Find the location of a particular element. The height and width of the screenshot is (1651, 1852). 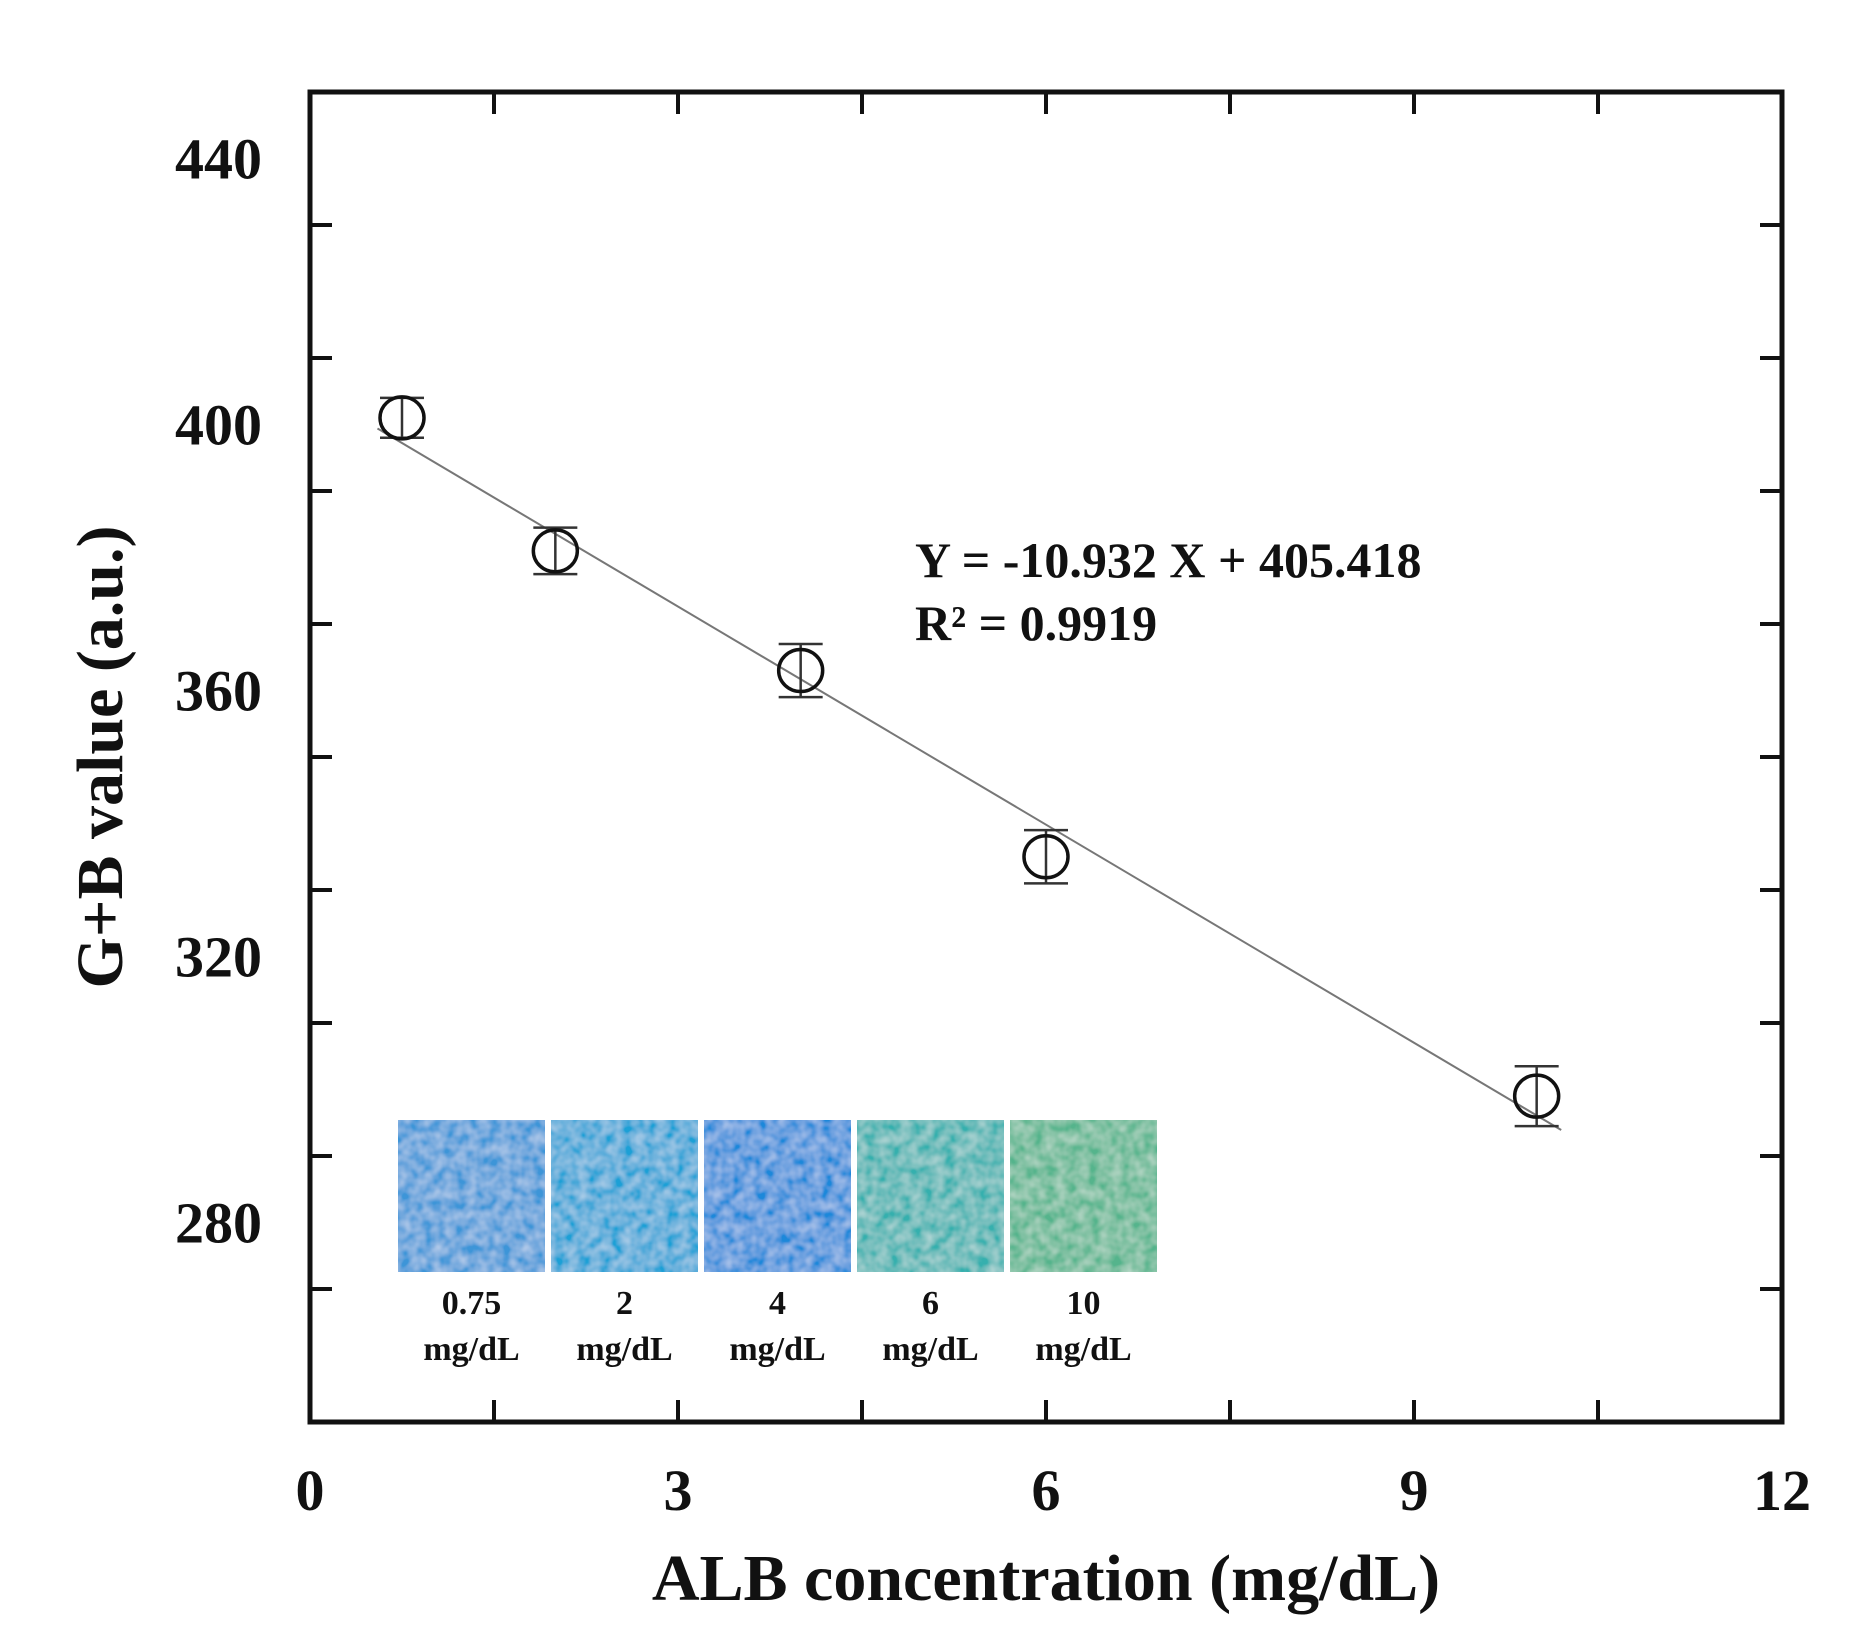

fit-r-squared: R² = 0.9919 is located at coordinates (1036, 623).